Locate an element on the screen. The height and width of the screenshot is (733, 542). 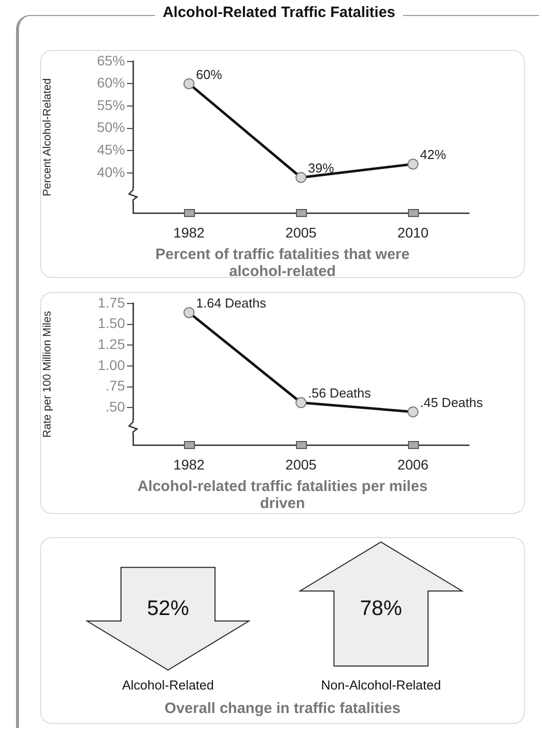
data-label: 60% is located at coordinates (209, 74).